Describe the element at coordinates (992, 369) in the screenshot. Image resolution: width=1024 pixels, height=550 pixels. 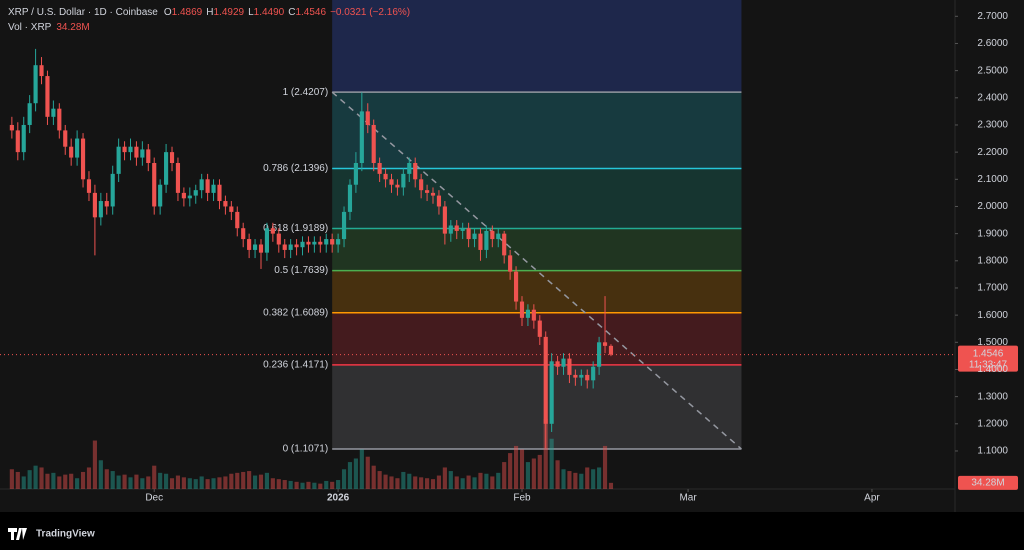
I see `y-tick-label: 1.4000` at that location.